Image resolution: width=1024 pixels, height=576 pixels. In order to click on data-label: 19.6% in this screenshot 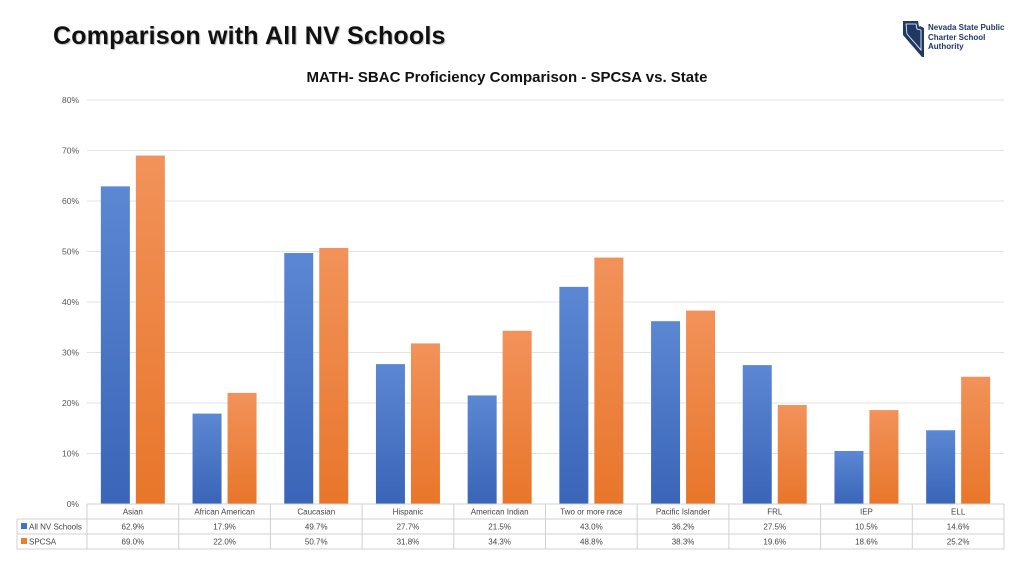, I will do `click(774, 542)`.